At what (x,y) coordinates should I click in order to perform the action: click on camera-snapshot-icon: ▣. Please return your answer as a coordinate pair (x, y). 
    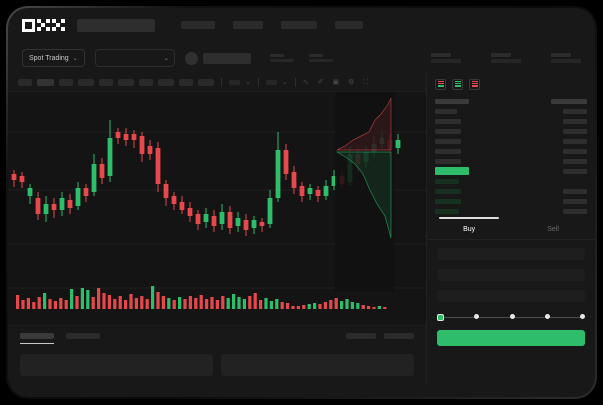
    Looking at the image, I should click on (336, 82).